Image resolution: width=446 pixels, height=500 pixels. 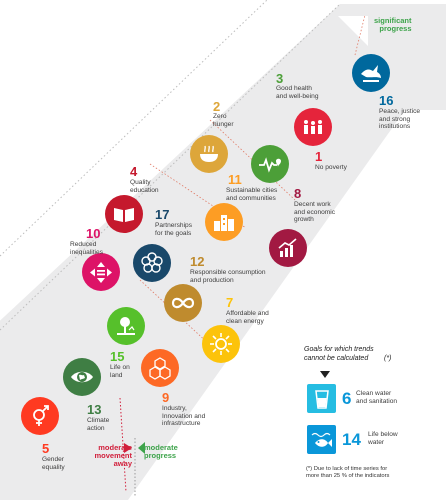 I want to click on goal-16-number: 16, so click(x=386, y=100).